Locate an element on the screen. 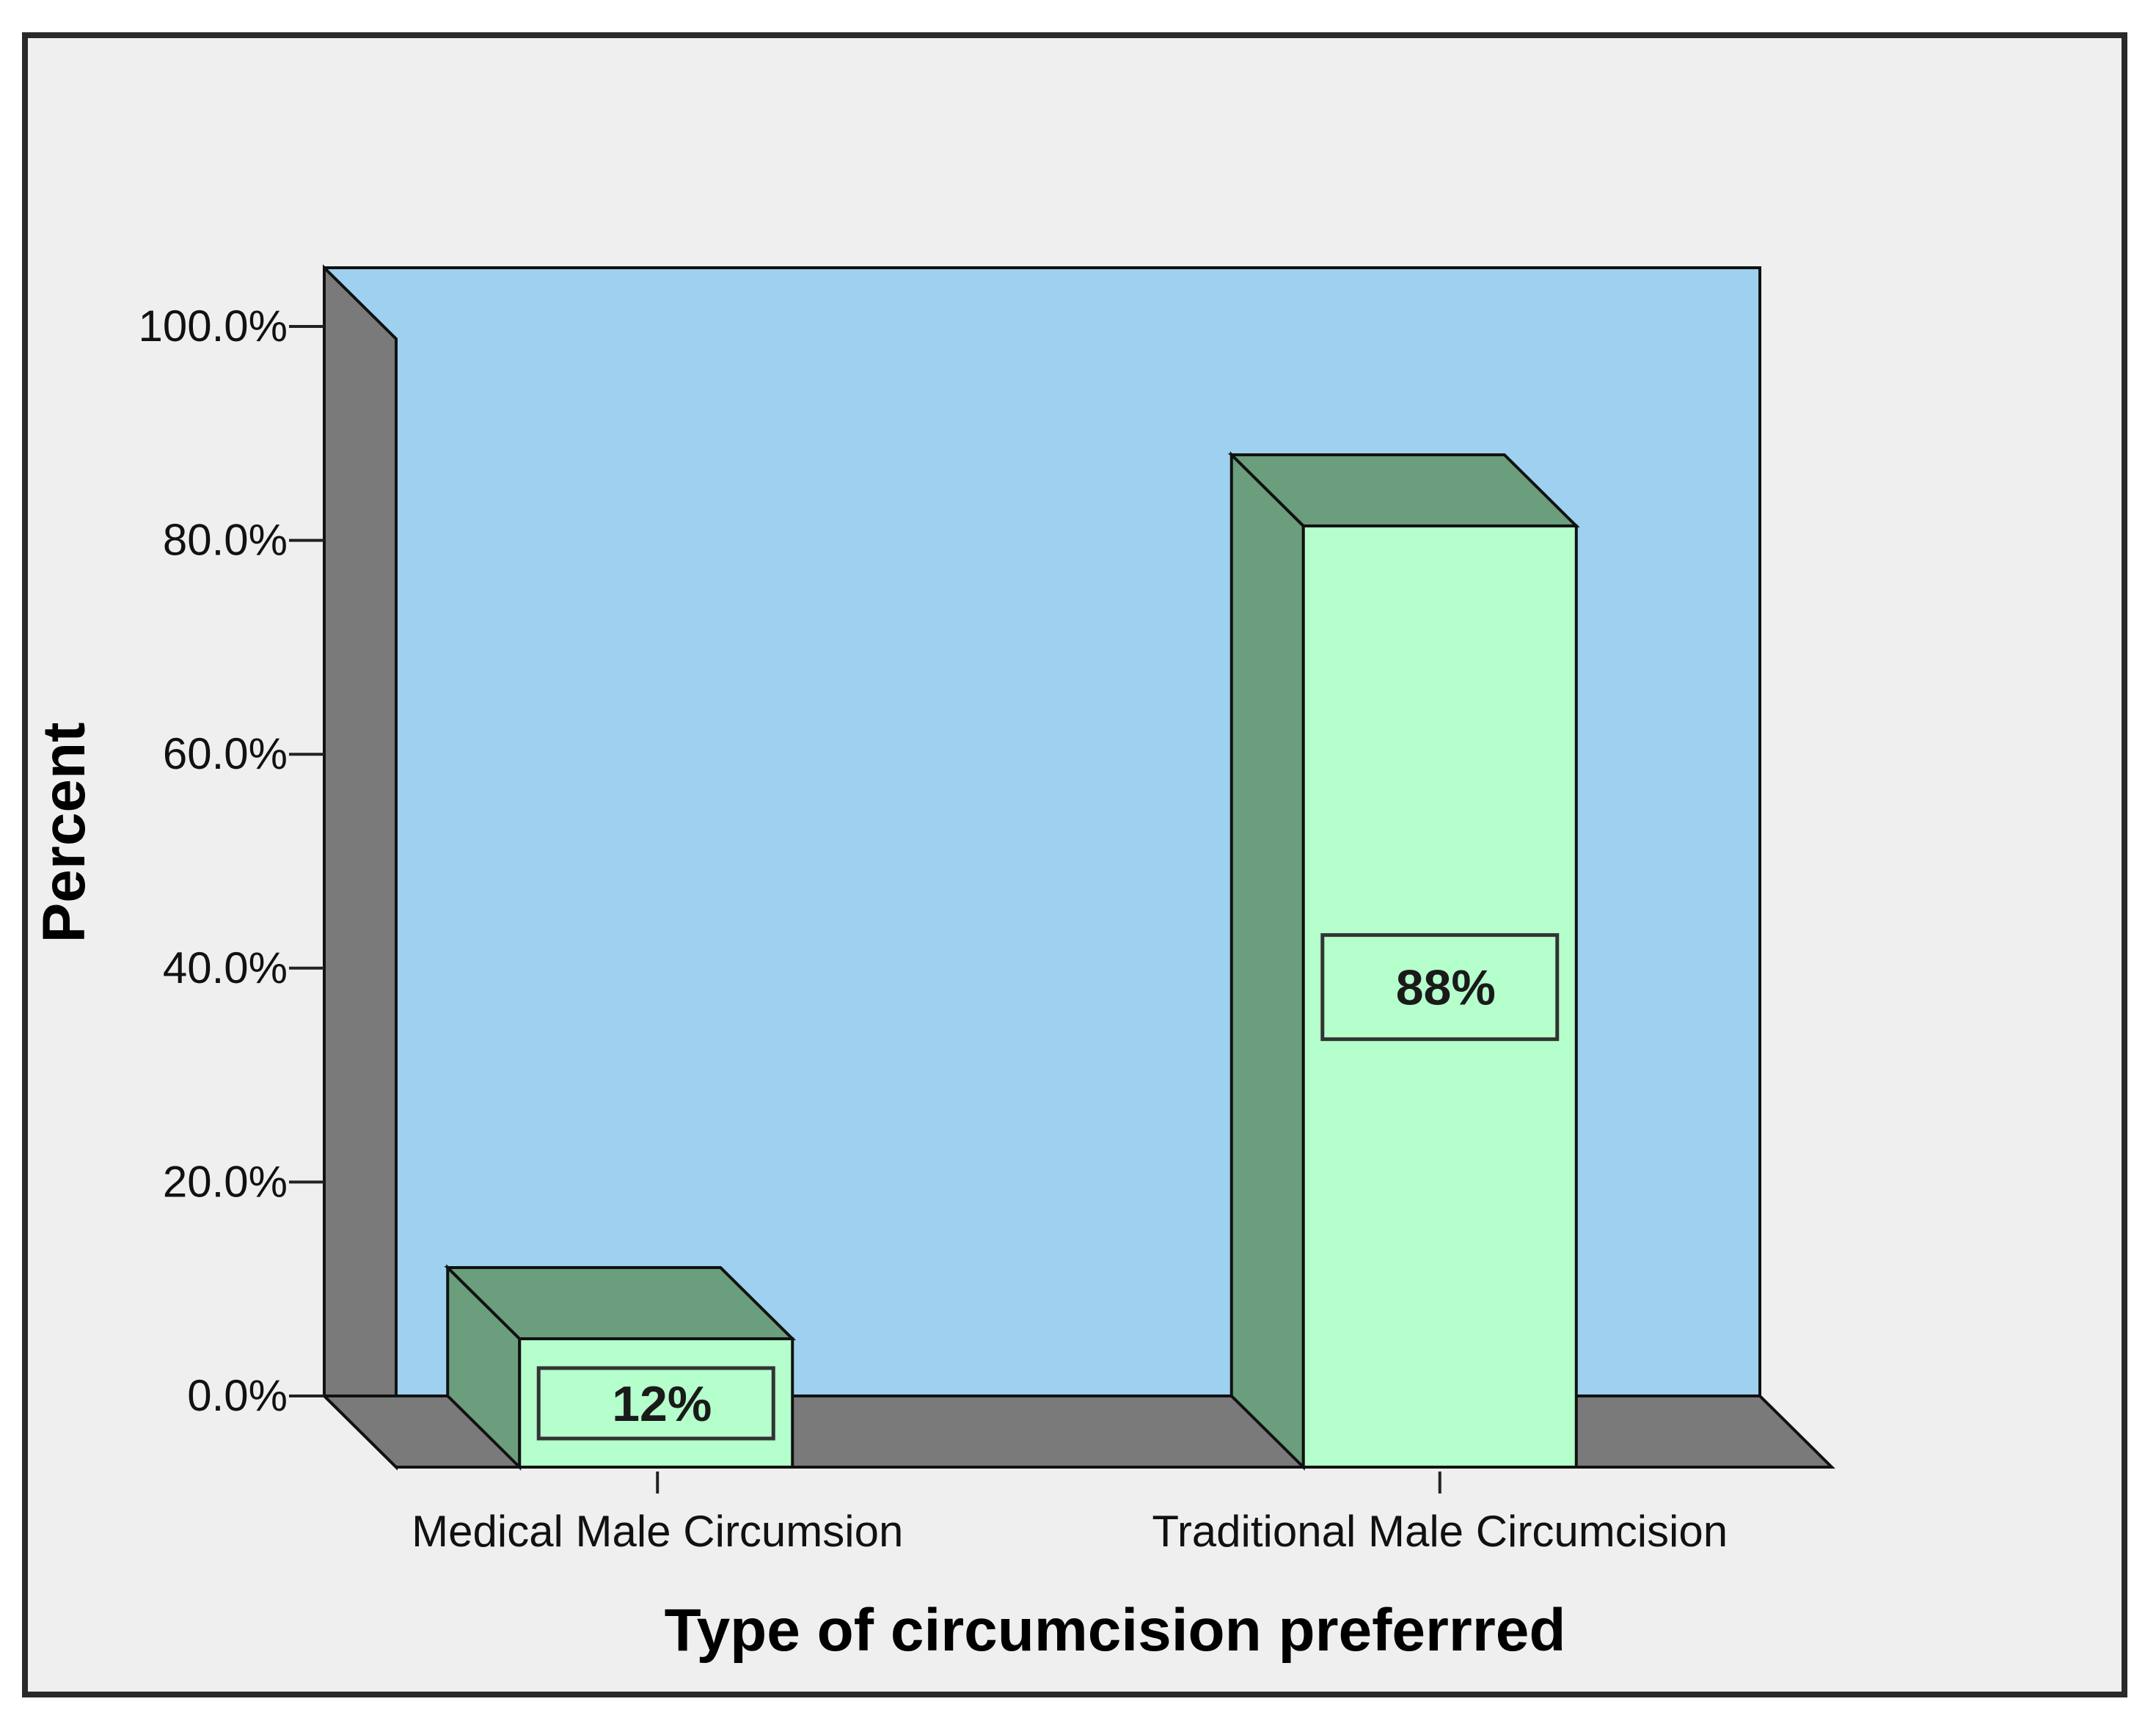  bar: 12% is located at coordinates (620, 1368).